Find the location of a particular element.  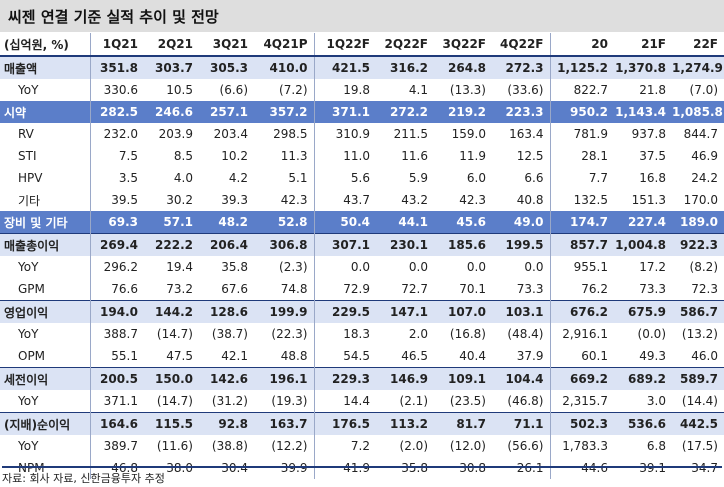

cell-value: 1,370.8 is located at coordinates (643, 67).